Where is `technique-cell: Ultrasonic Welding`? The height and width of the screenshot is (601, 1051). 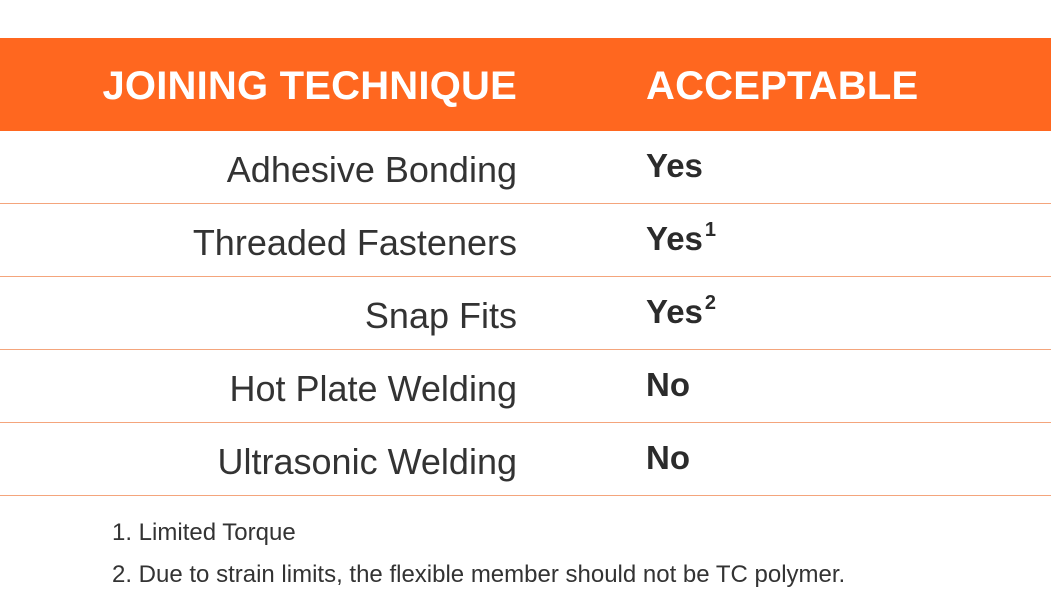
technique-cell: Ultrasonic Welding is located at coordinates (367, 461).